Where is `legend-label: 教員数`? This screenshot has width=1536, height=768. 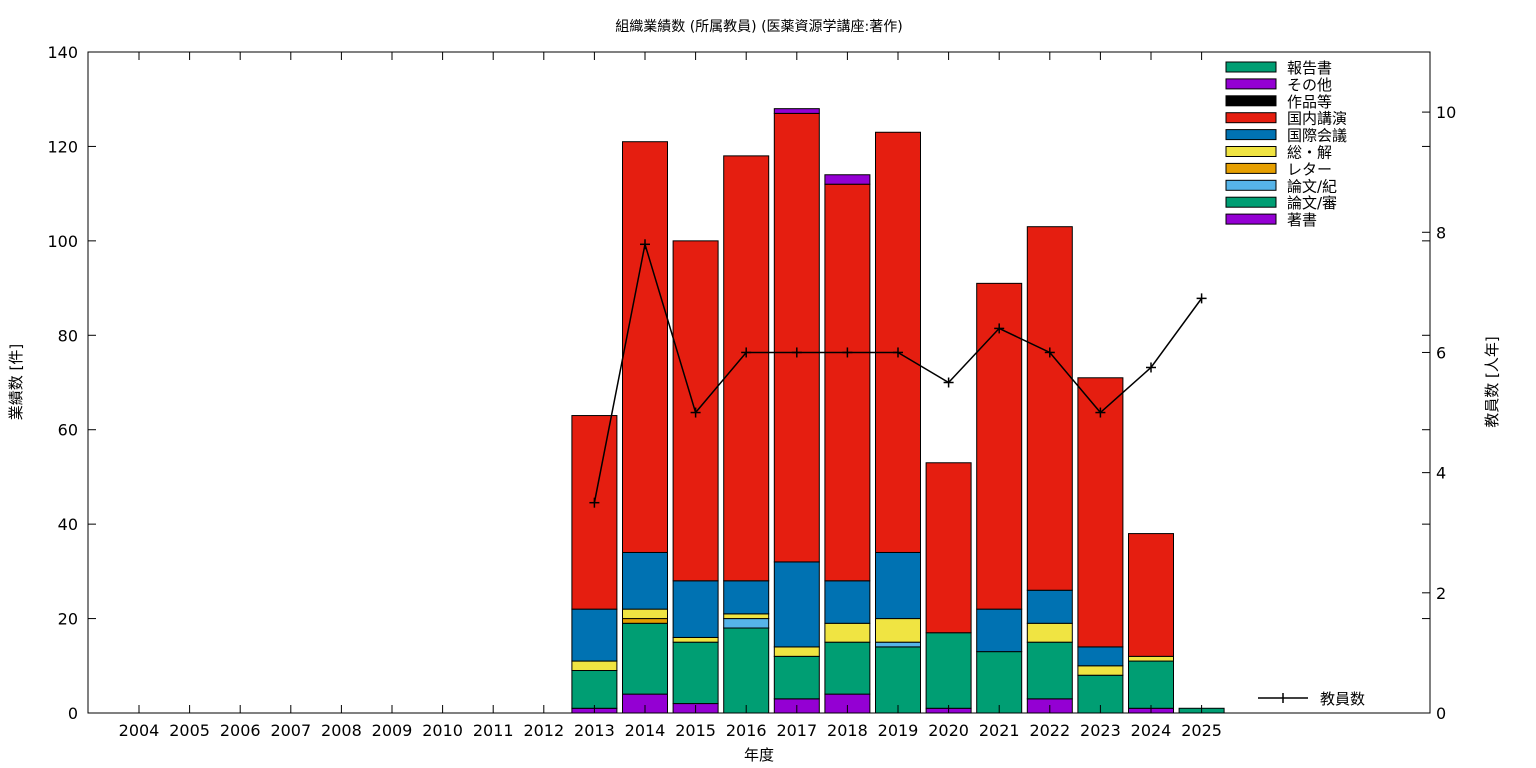 legend-label: 教員数 is located at coordinates (1342, 699).